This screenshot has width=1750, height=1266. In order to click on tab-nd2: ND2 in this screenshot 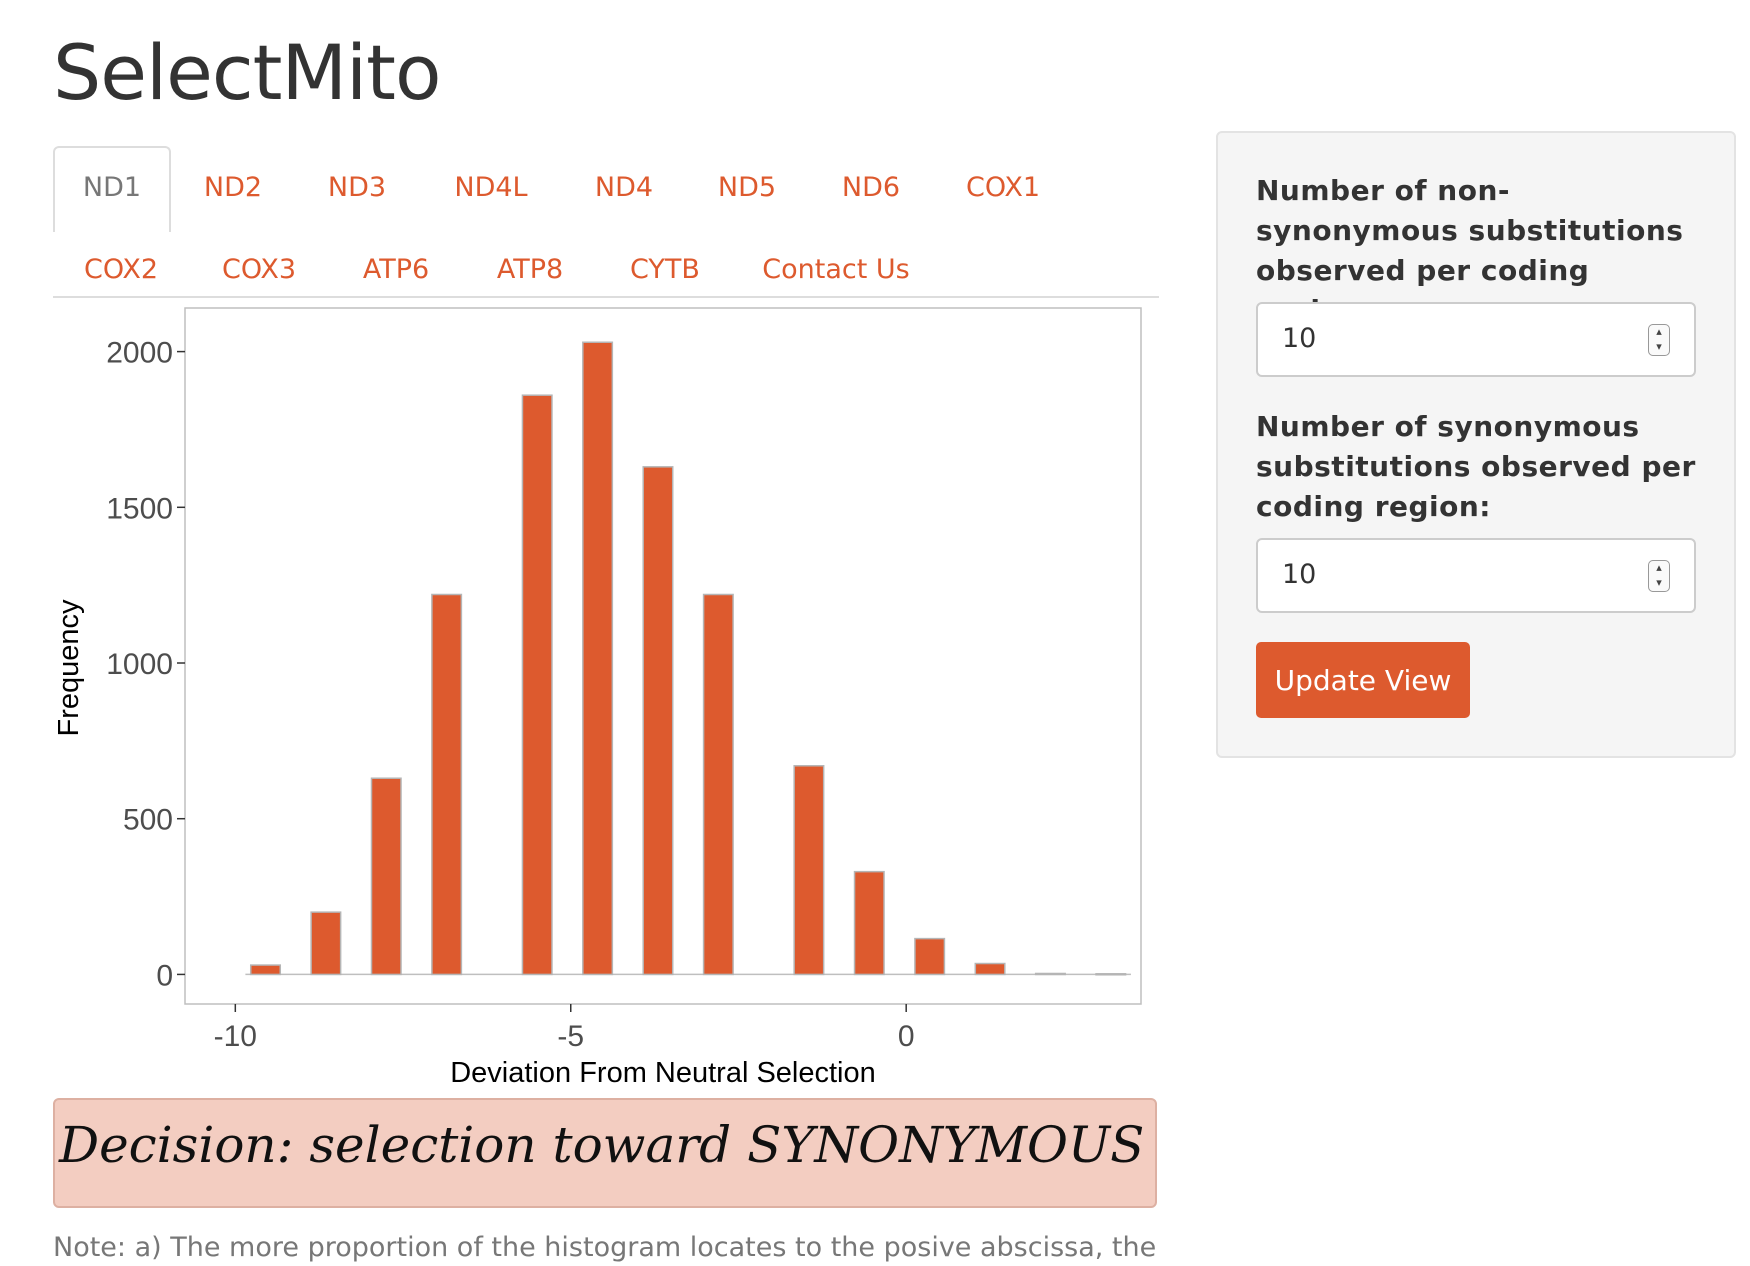, I will do `click(233, 187)`.